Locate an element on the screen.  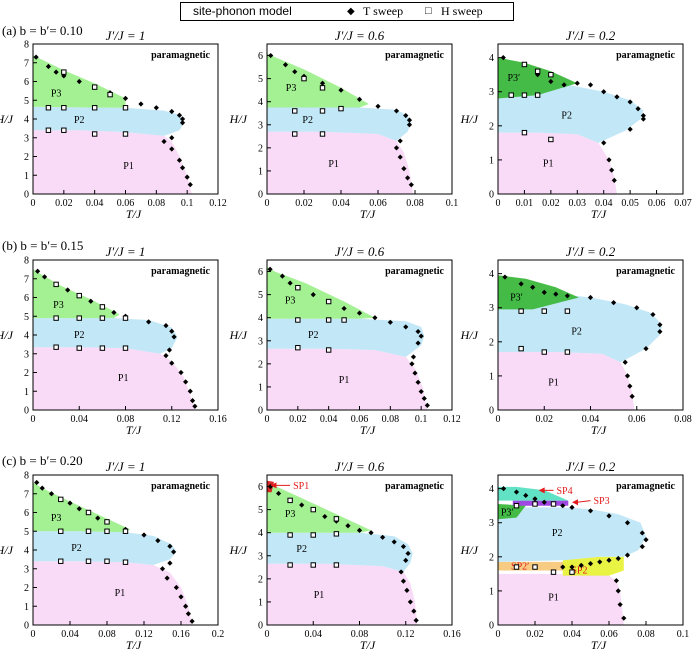
plot-frame is located at coordinates (590, 550).